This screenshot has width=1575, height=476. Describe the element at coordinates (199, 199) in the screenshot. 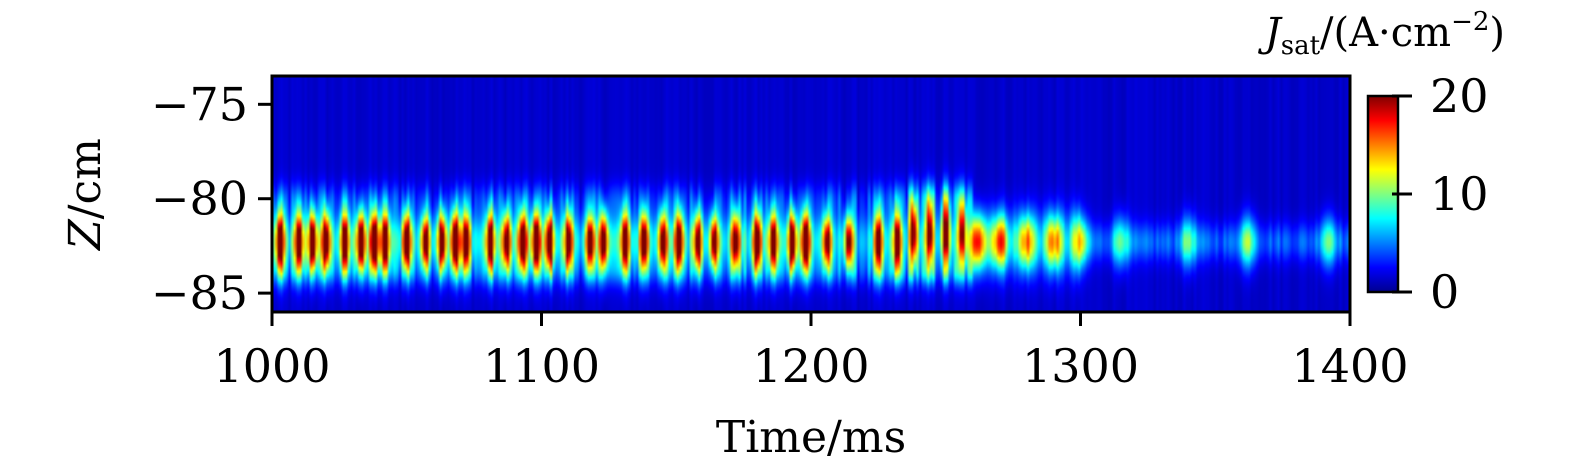

I see `y-tick-label: −80` at that location.